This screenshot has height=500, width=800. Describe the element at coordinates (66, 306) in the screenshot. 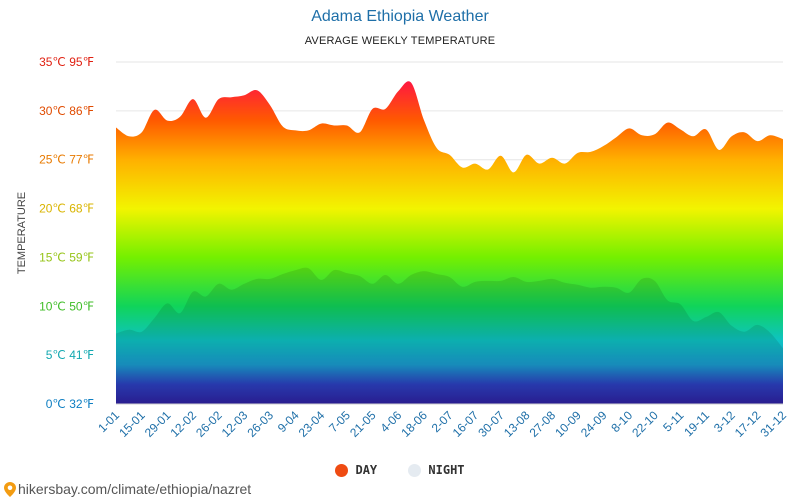

I see `y-tick-label: 10℃ 50℉` at that location.